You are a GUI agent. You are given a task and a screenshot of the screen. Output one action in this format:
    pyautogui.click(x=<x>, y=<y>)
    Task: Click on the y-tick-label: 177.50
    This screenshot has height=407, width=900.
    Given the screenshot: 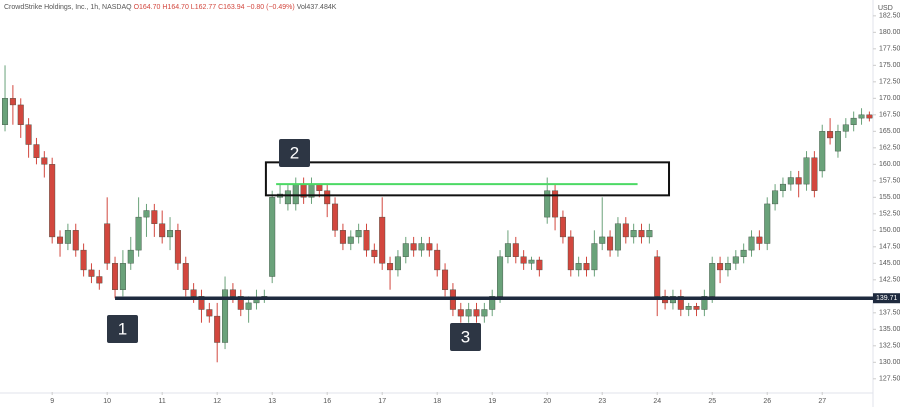 What is the action you would take?
    pyautogui.click(x=889, y=49)
    